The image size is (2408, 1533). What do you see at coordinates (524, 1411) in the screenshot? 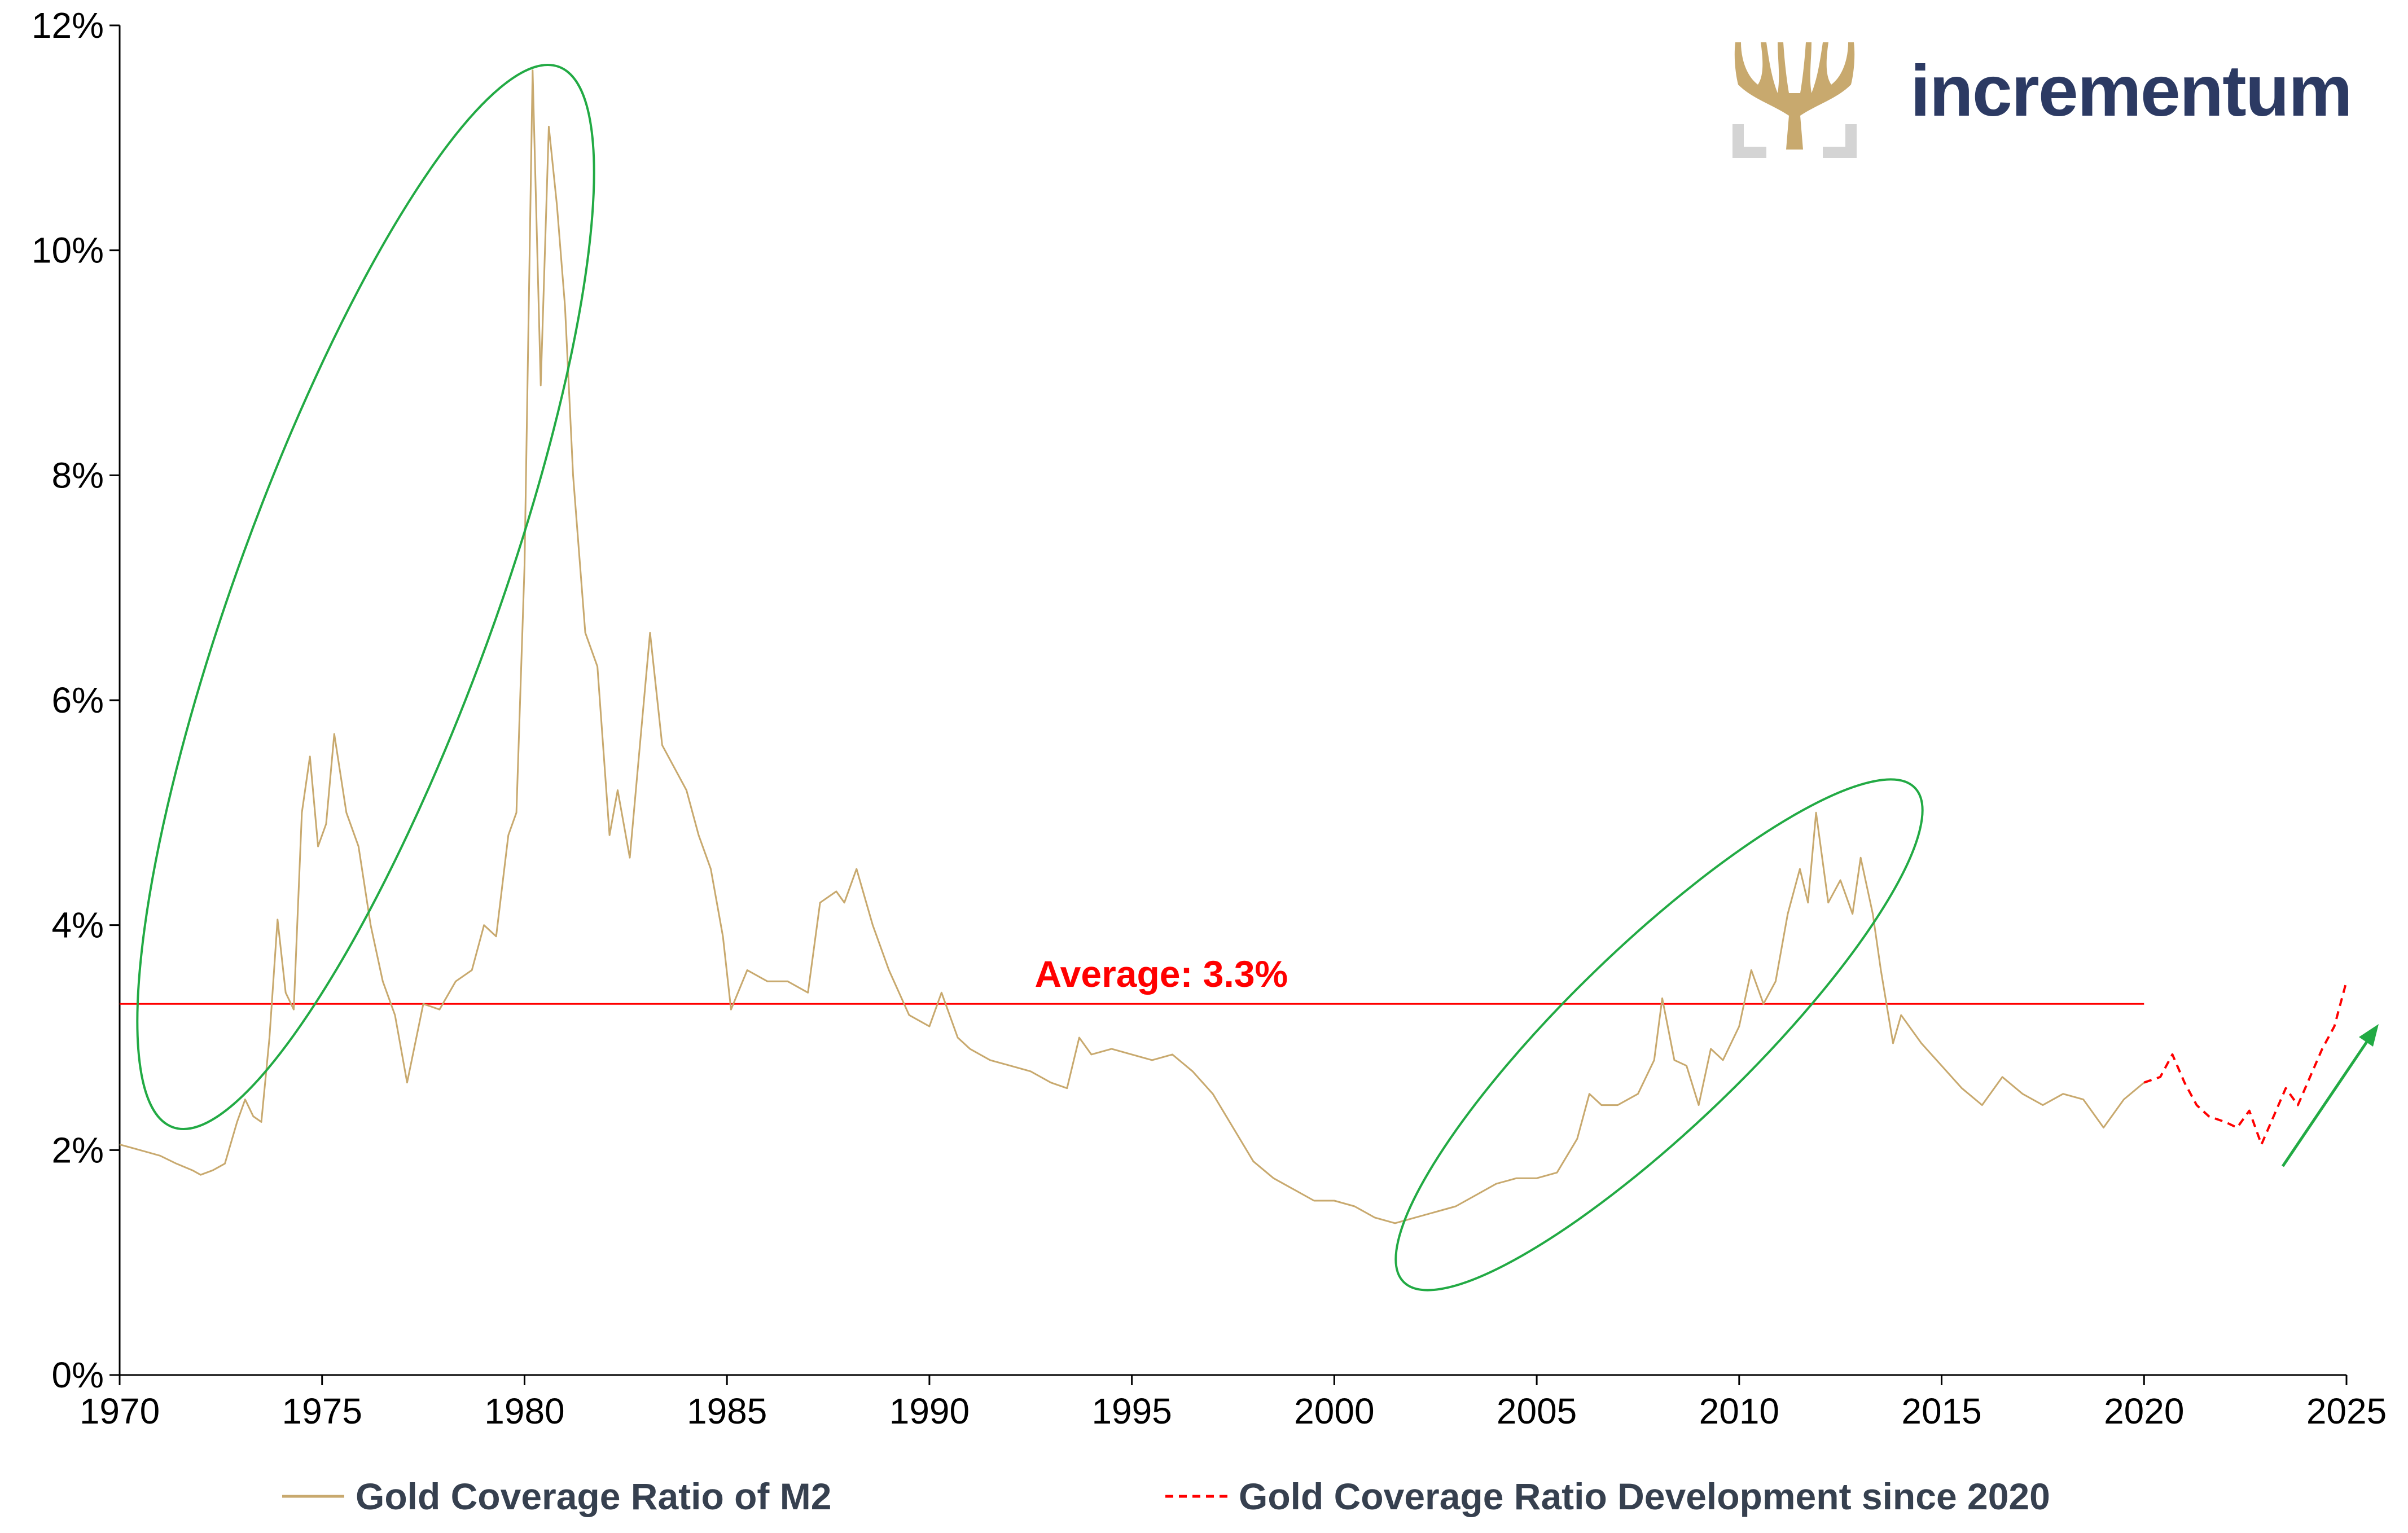
I see `x-tick-label: 1980` at bounding box center [524, 1411].